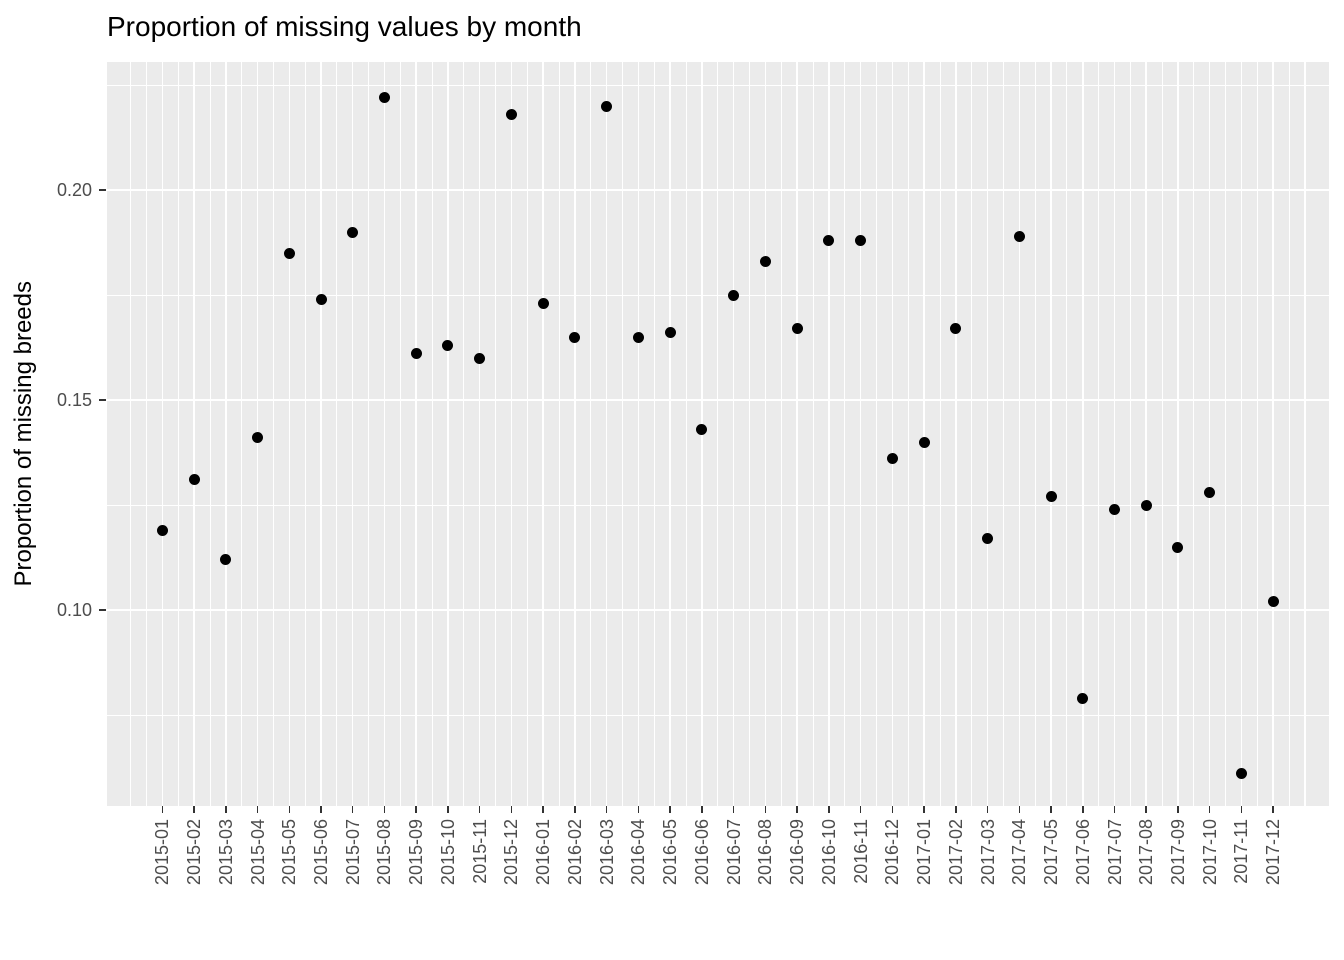 The height and width of the screenshot is (960, 1344). Describe the element at coordinates (24, 434) in the screenshot. I see `y-axis-title: Proportion of missing breeds` at that location.